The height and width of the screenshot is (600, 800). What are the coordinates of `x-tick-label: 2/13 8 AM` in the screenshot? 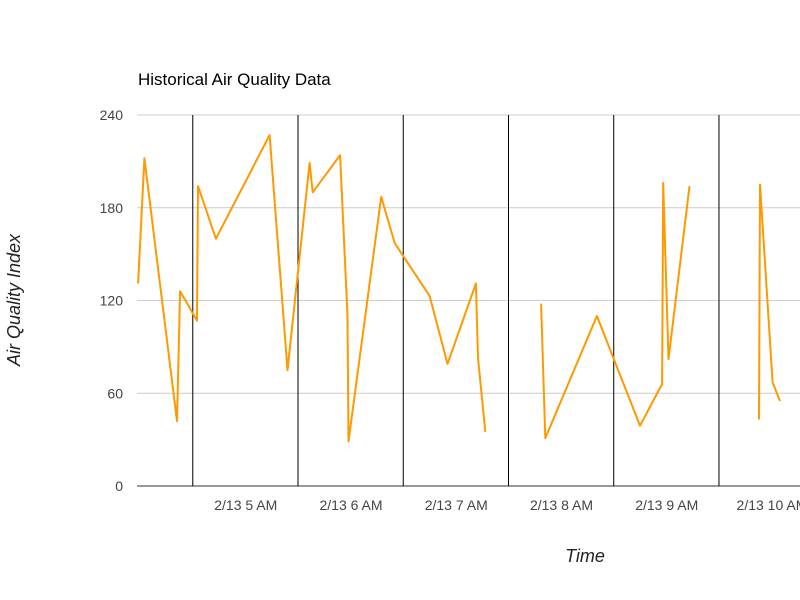 It's located at (561, 505).